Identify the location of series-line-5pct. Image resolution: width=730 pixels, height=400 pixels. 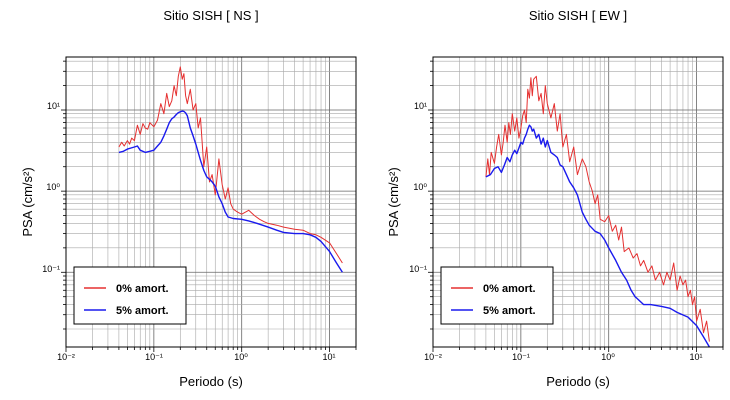
(230, 191).